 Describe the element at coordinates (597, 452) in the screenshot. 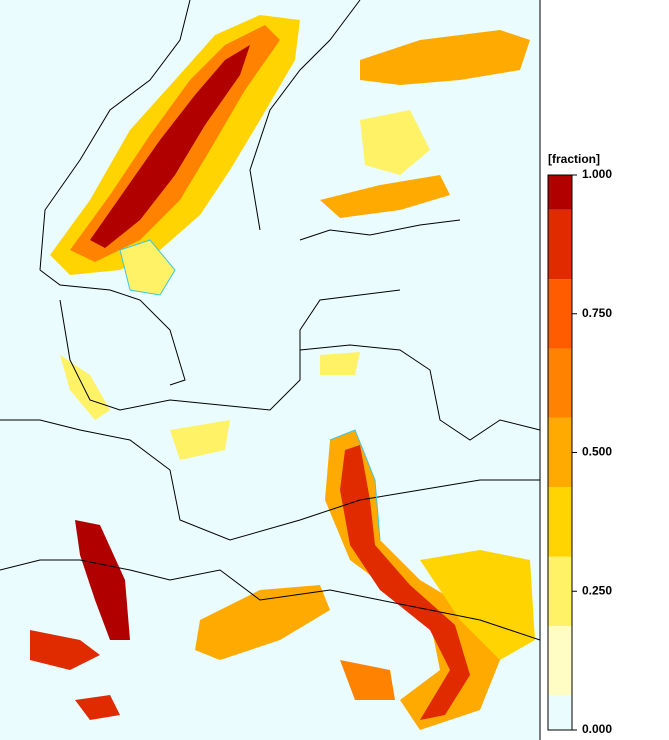

I see `colorbar-tick-label: 0.500` at that location.